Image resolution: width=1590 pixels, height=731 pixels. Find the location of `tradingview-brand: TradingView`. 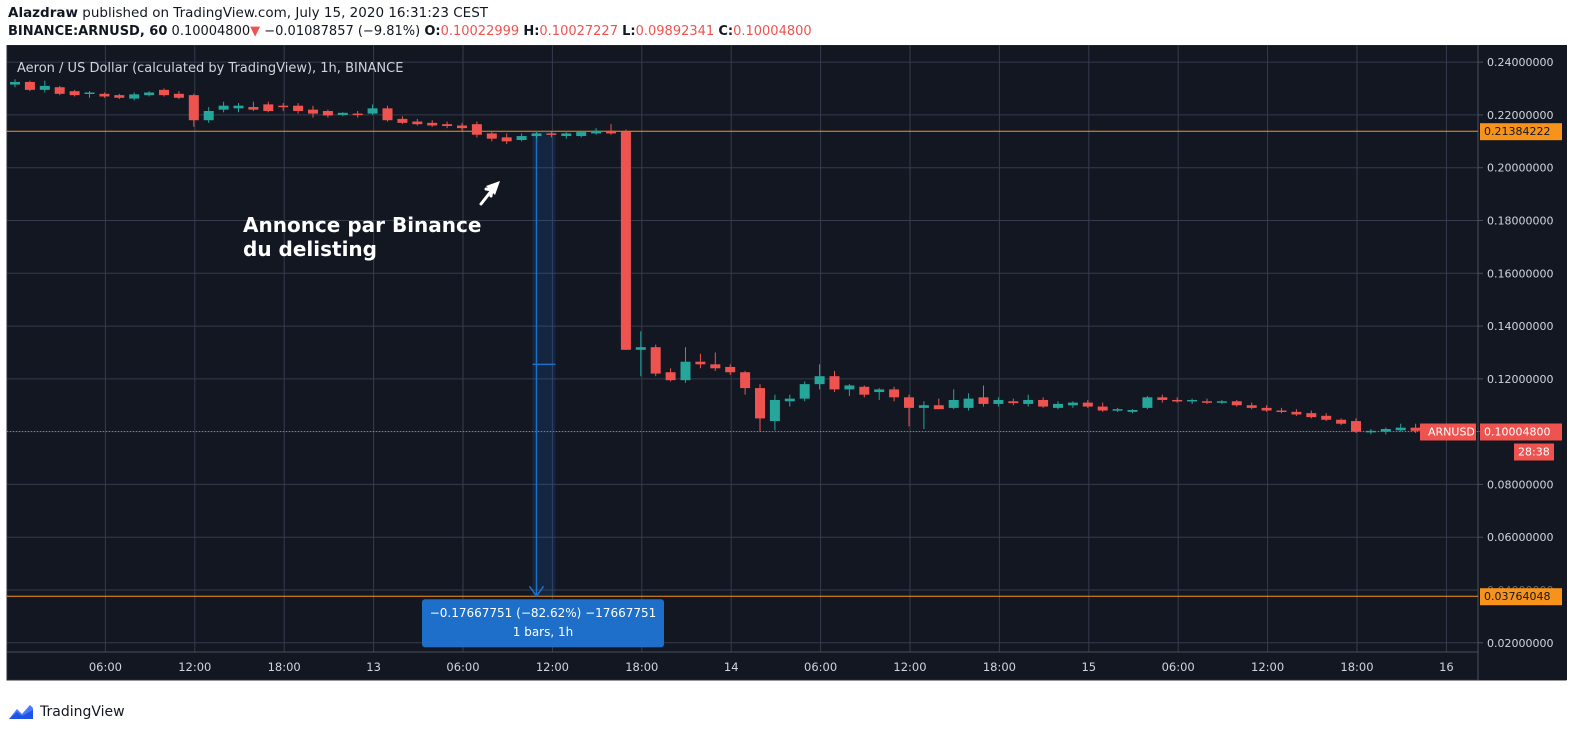

tradingview-brand: TradingView is located at coordinates (82, 712).